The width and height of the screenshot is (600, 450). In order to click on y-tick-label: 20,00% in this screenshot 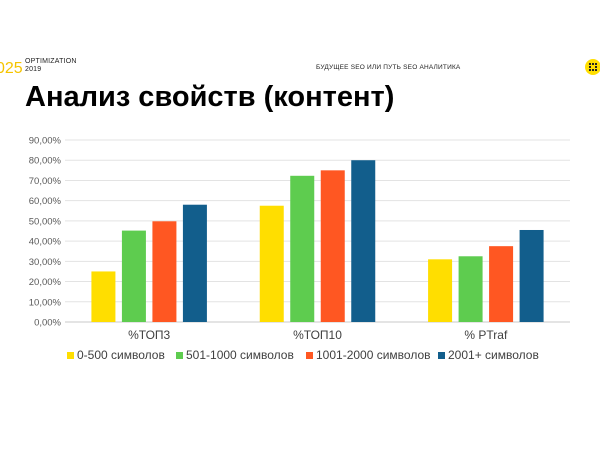, I will do `click(45, 282)`.